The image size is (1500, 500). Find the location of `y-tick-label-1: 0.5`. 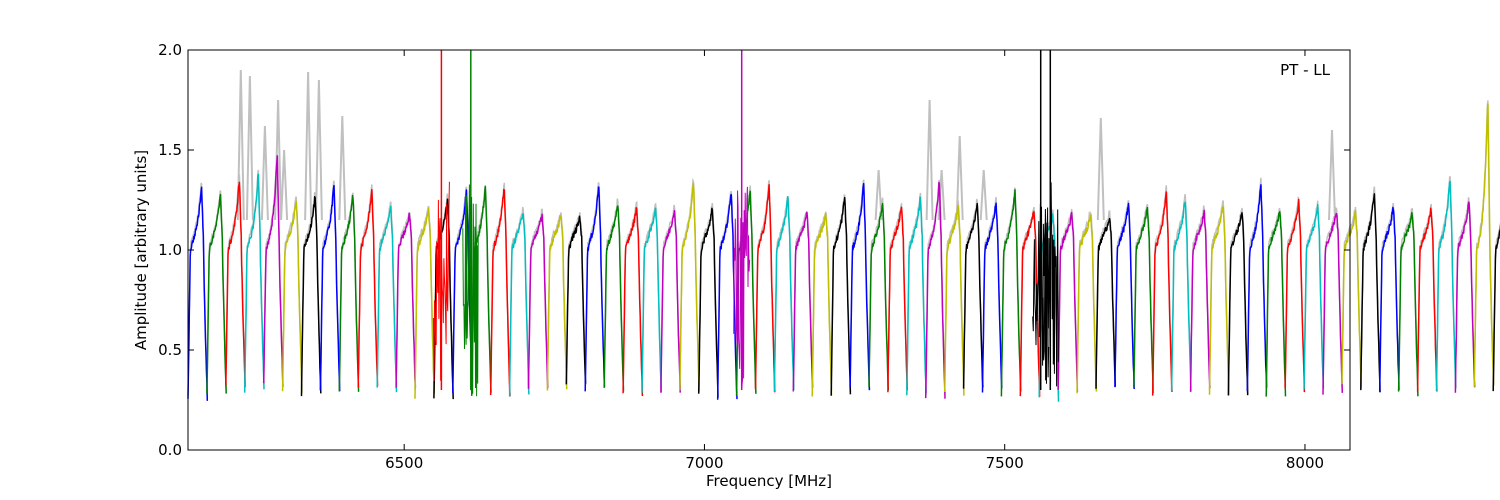

y-tick-label-1: 0.5 is located at coordinates (170, 350).